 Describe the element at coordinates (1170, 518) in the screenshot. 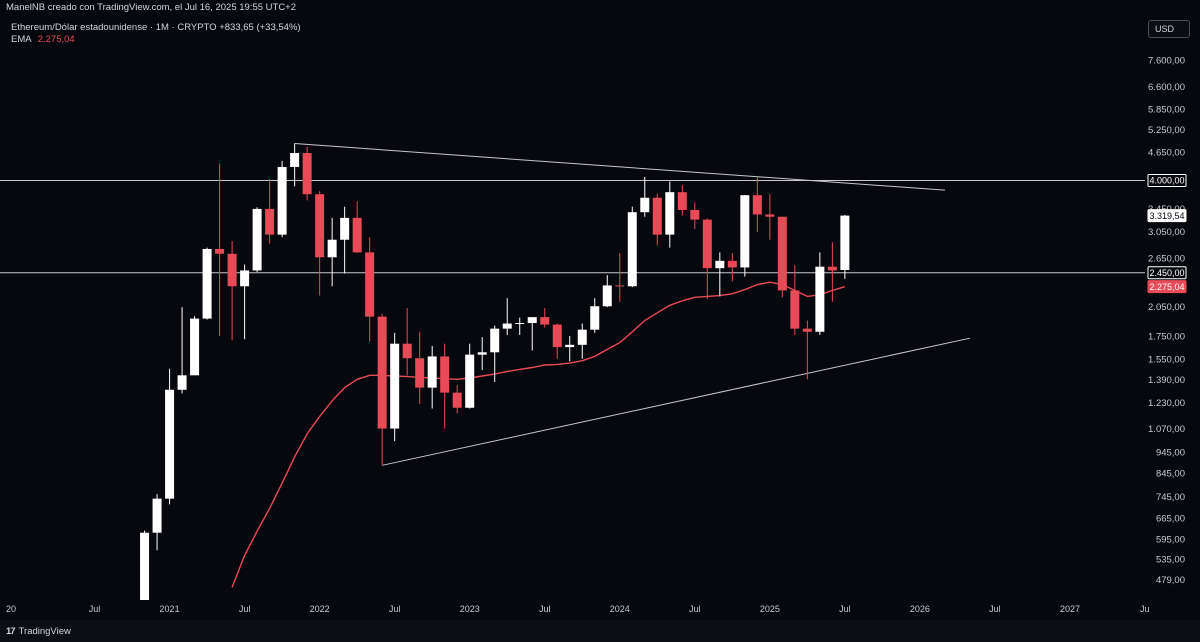

I see `y-tick-label: 665,00` at that location.